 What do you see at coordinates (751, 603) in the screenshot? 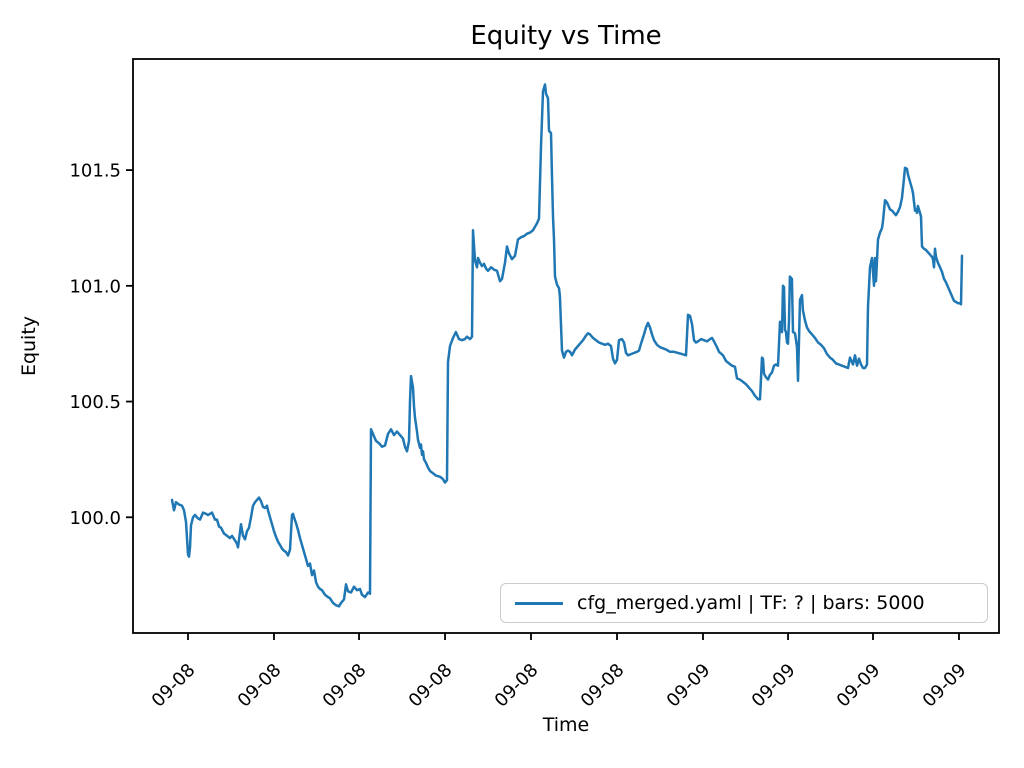
I see `legend-label: cfg_merged.yaml | TF: ? | bars: 5000` at bounding box center [751, 603].